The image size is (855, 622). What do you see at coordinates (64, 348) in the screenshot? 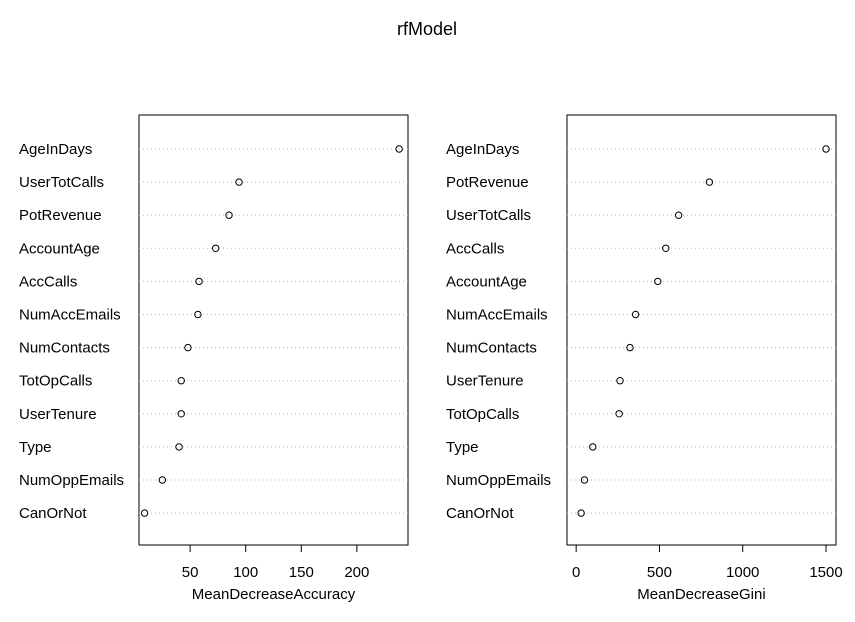
I see `panel-1-variable-label: NumContacts` at bounding box center [64, 348].